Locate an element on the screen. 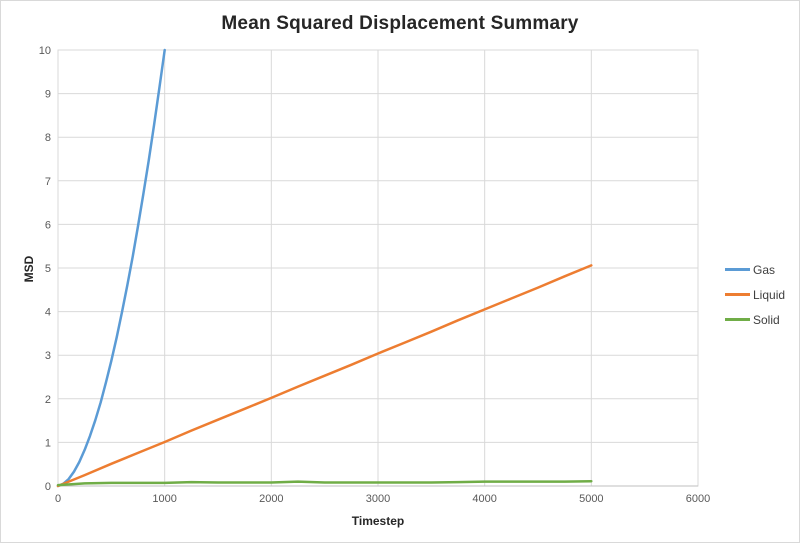  y-tick-label: 5 is located at coordinates (48, 269).